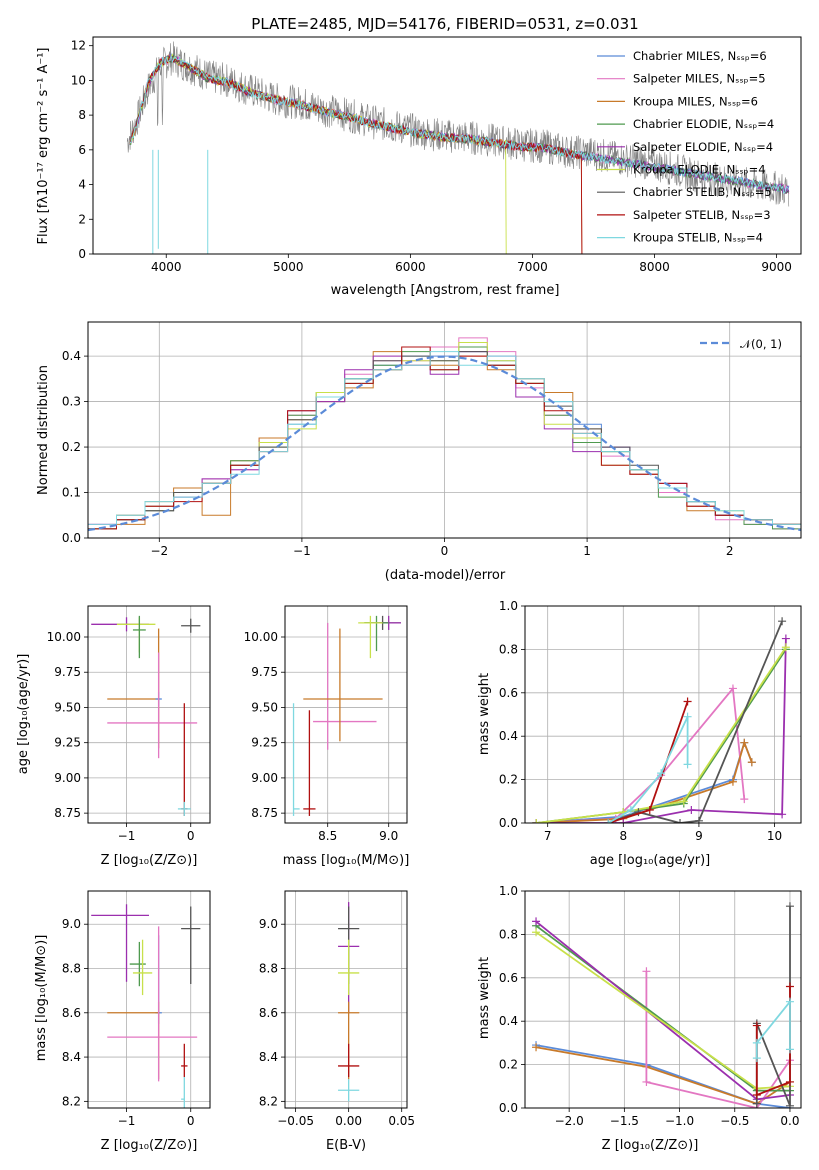 This screenshot has width=819, height=1170. I want to click on y-tick-label: 10, so click(78, 80).